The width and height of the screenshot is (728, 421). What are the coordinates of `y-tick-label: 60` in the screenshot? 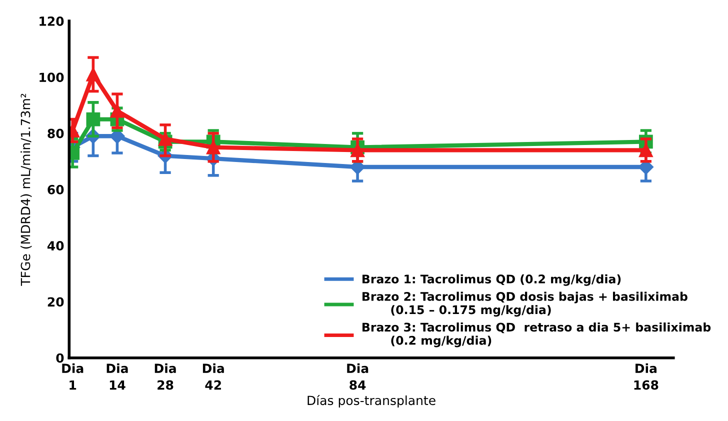 It's located at (56, 189).